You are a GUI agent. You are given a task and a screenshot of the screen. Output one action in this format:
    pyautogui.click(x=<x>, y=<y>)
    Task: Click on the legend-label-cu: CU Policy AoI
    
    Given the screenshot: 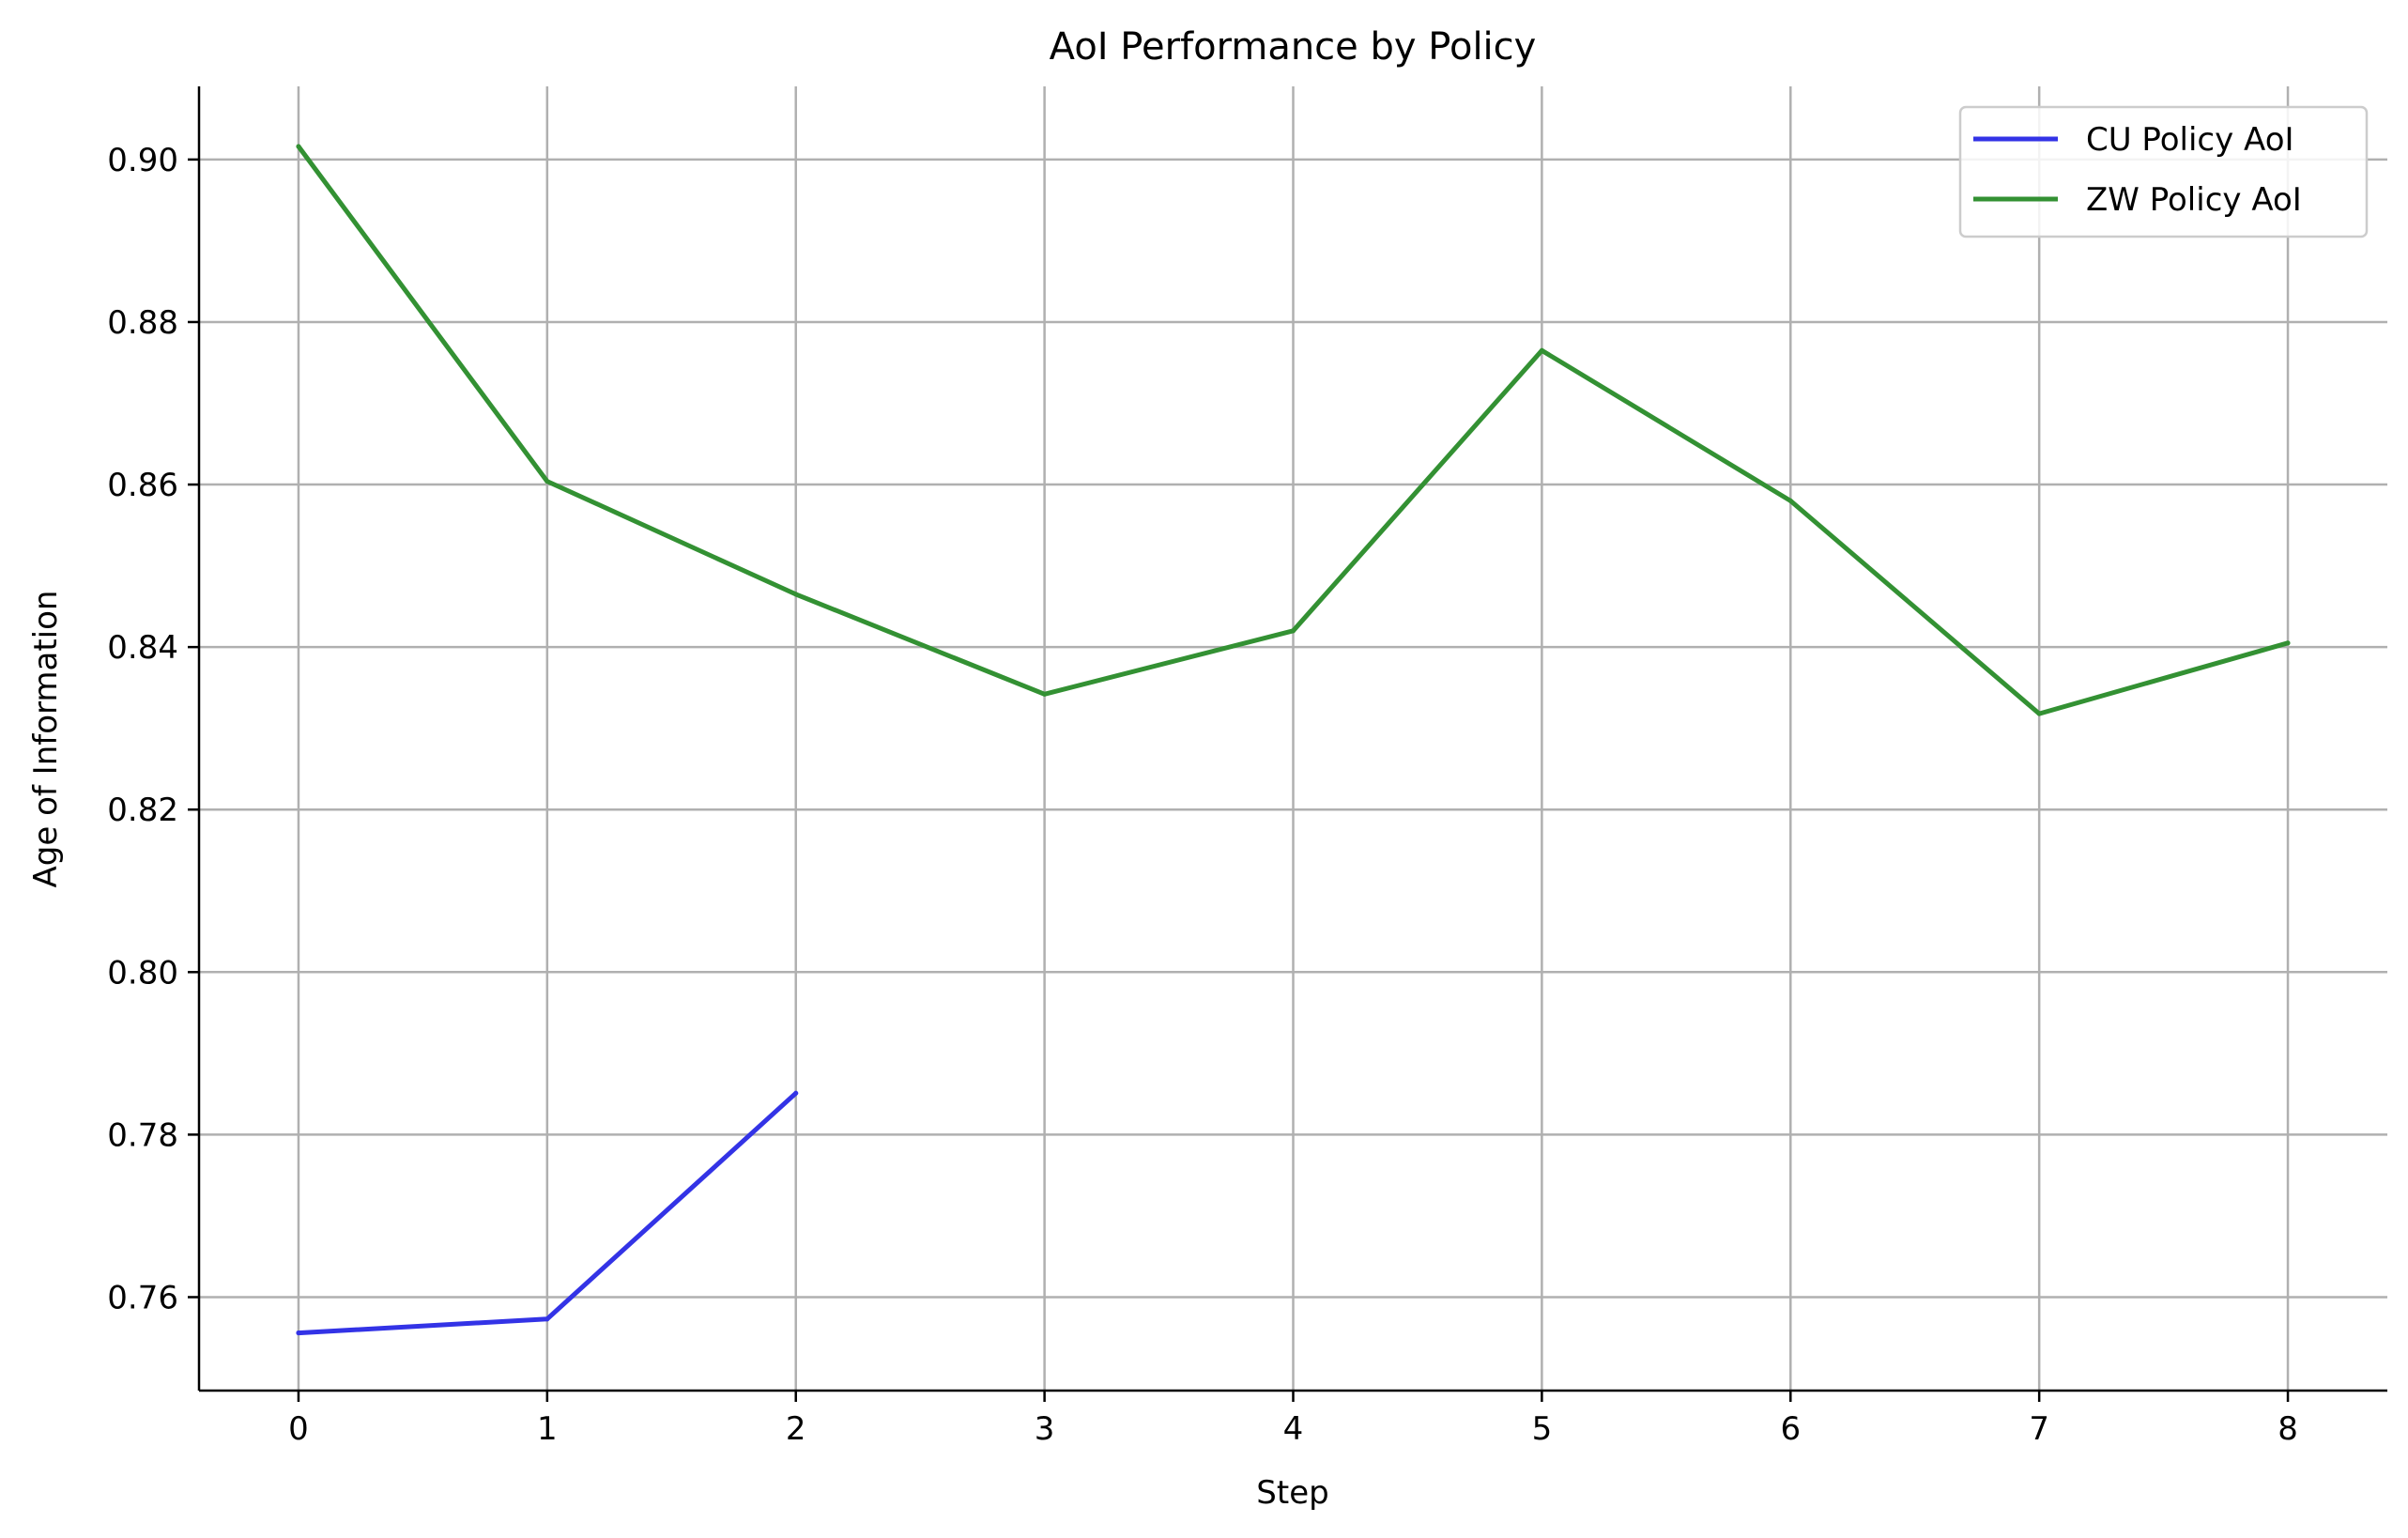 What is the action you would take?
    pyautogui.click(x=2190, y=140)
    